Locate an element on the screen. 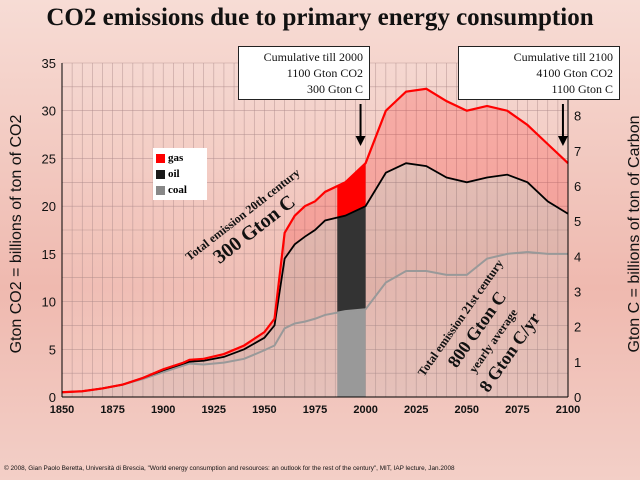  y-axis-label-left: Gton CO2 = billions of ton of CO2 is located at coordinates (16, 234).